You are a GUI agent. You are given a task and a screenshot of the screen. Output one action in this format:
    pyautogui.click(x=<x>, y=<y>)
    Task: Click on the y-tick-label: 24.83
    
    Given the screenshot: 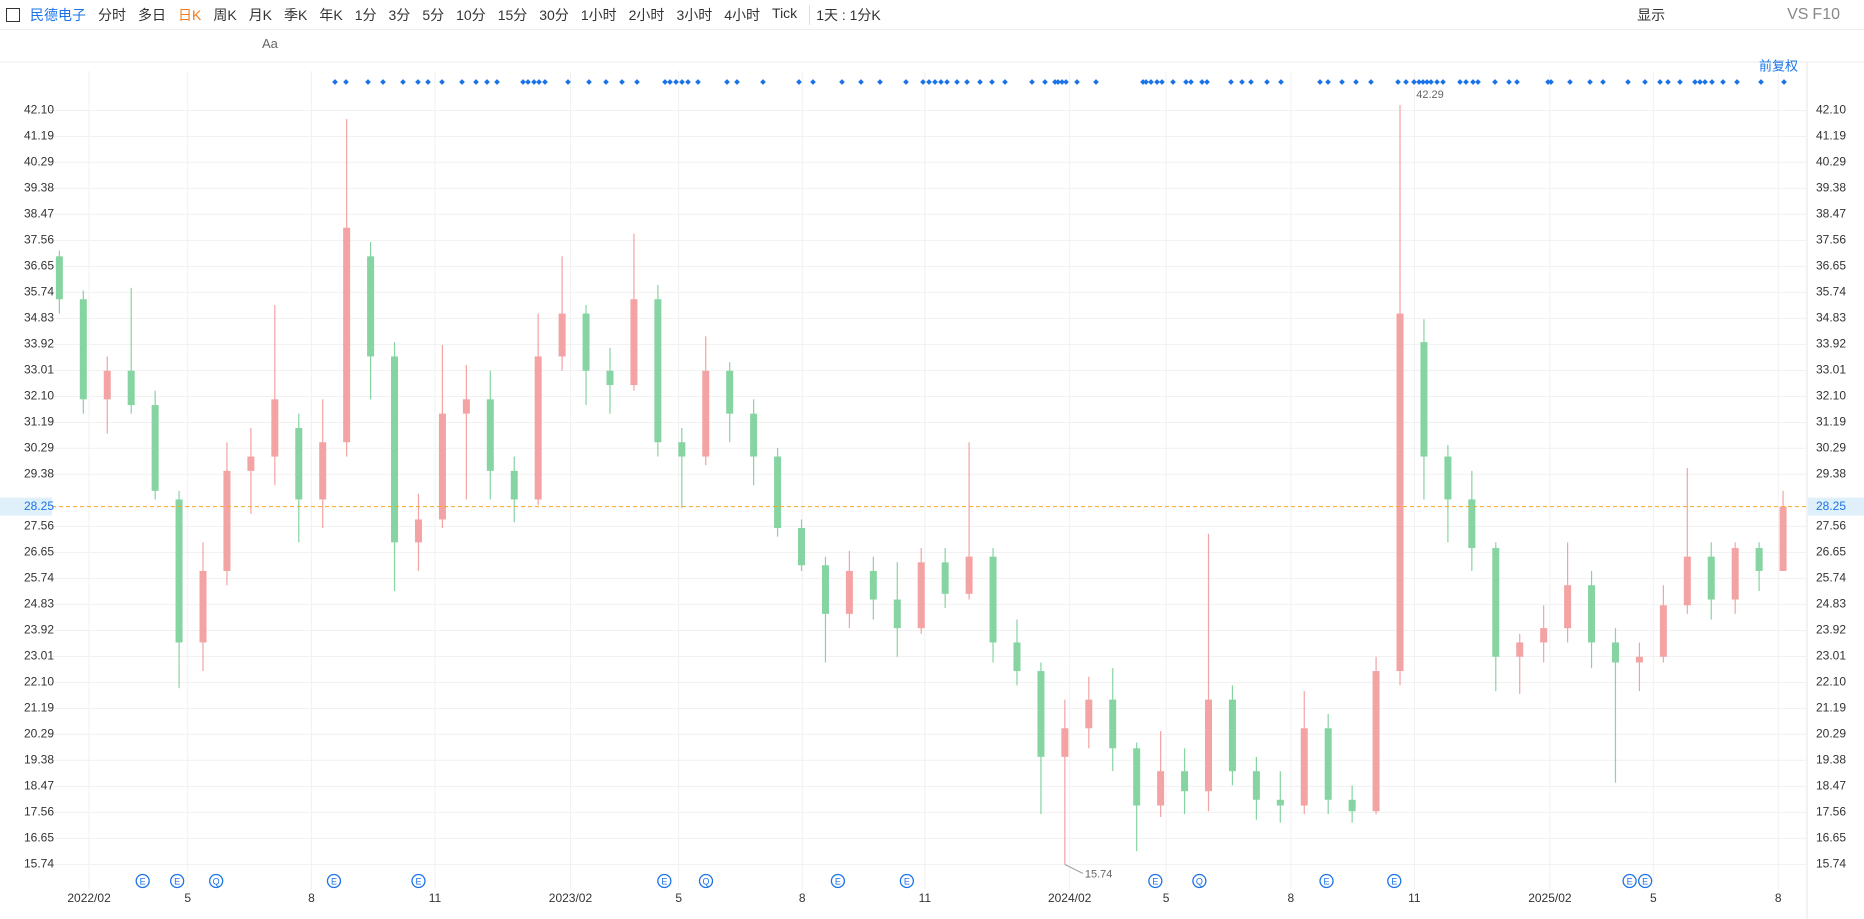 What is the action you would take?
    pyautogui.click(x=1831, y=604)
    